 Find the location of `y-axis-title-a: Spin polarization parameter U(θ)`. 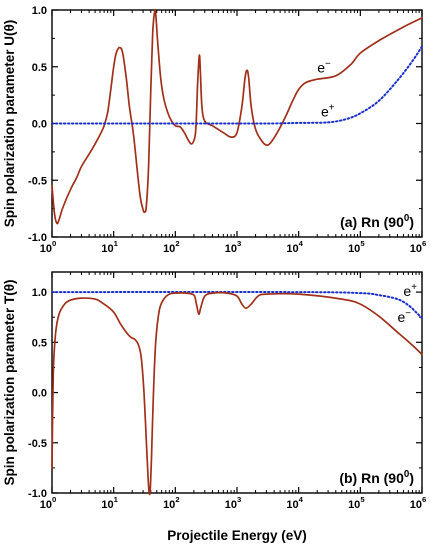

y-axis-title-a: Spin polarization parameter U(θ) is located at coordinates (9, 124).